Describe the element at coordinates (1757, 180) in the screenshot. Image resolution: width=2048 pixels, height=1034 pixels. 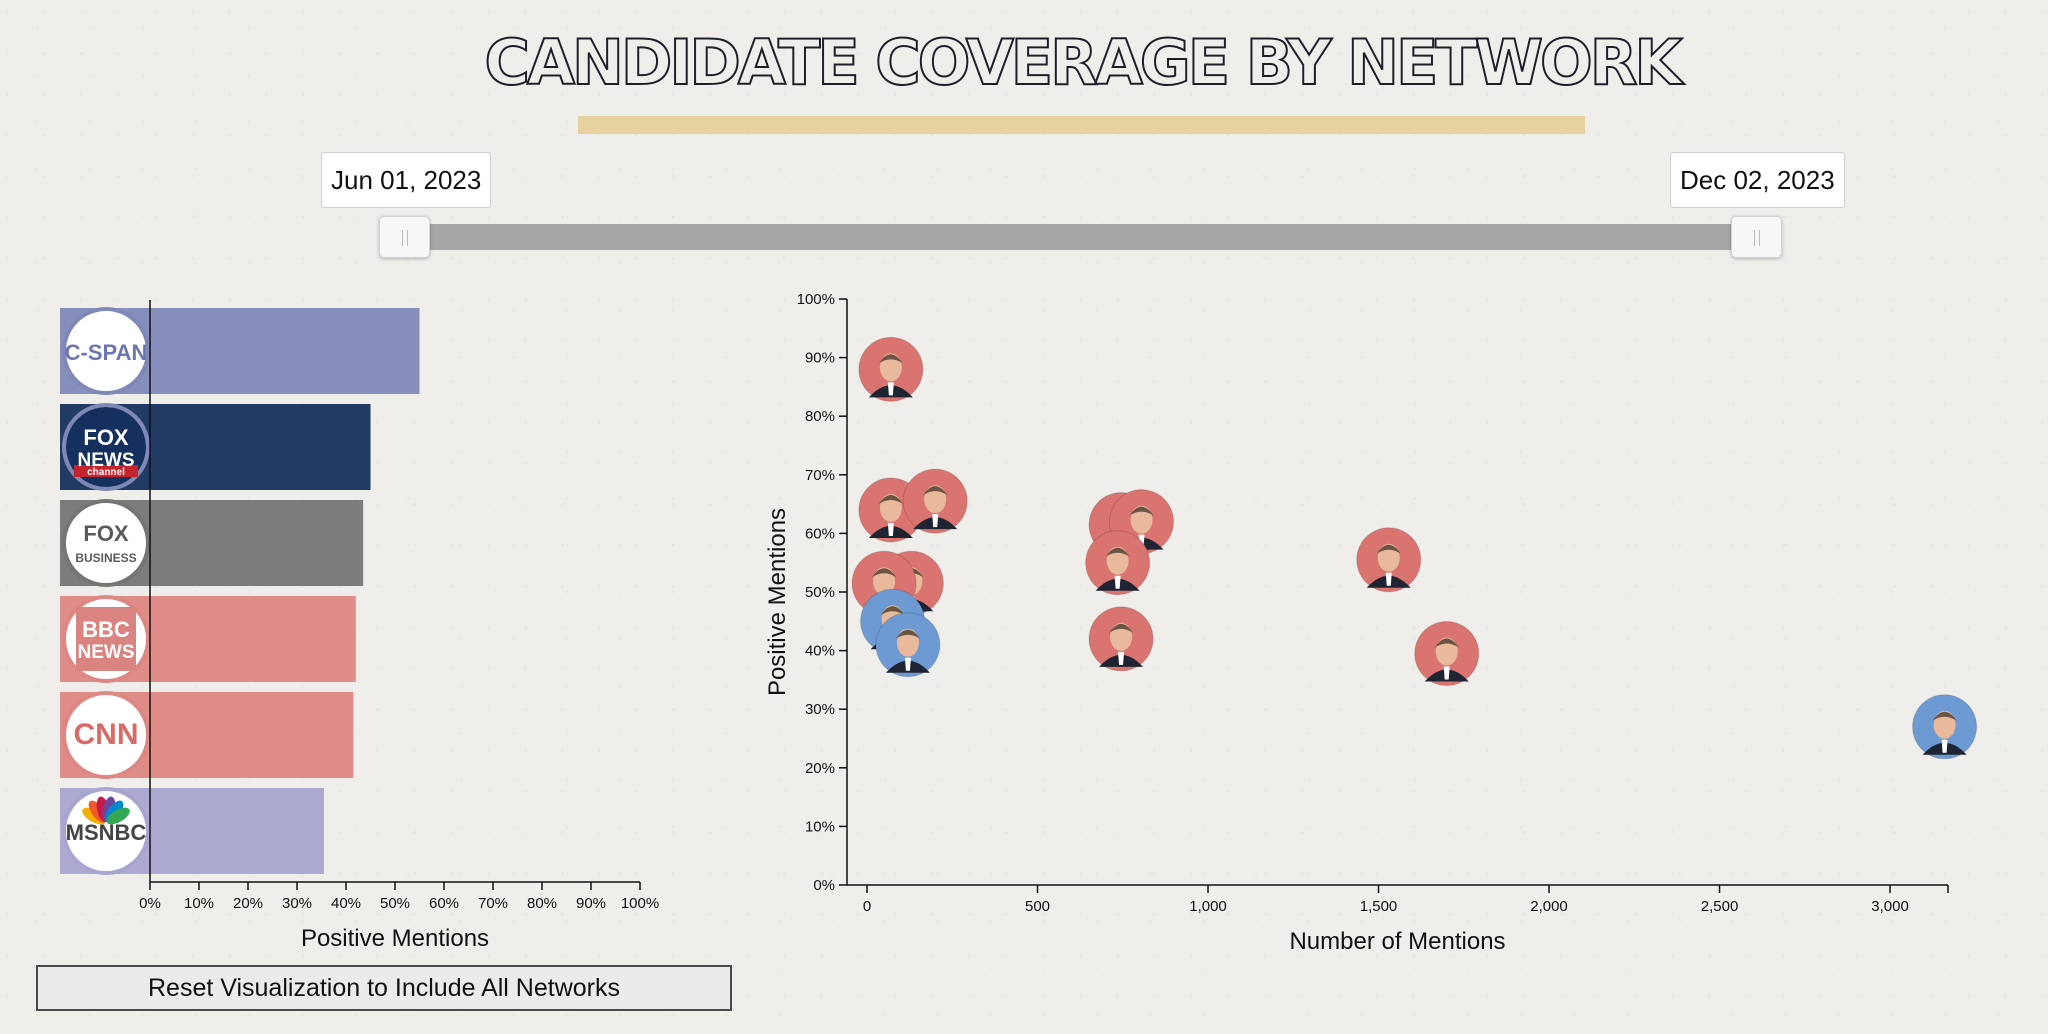
I see `end-date-label: Dec 02, 2023` at that location.